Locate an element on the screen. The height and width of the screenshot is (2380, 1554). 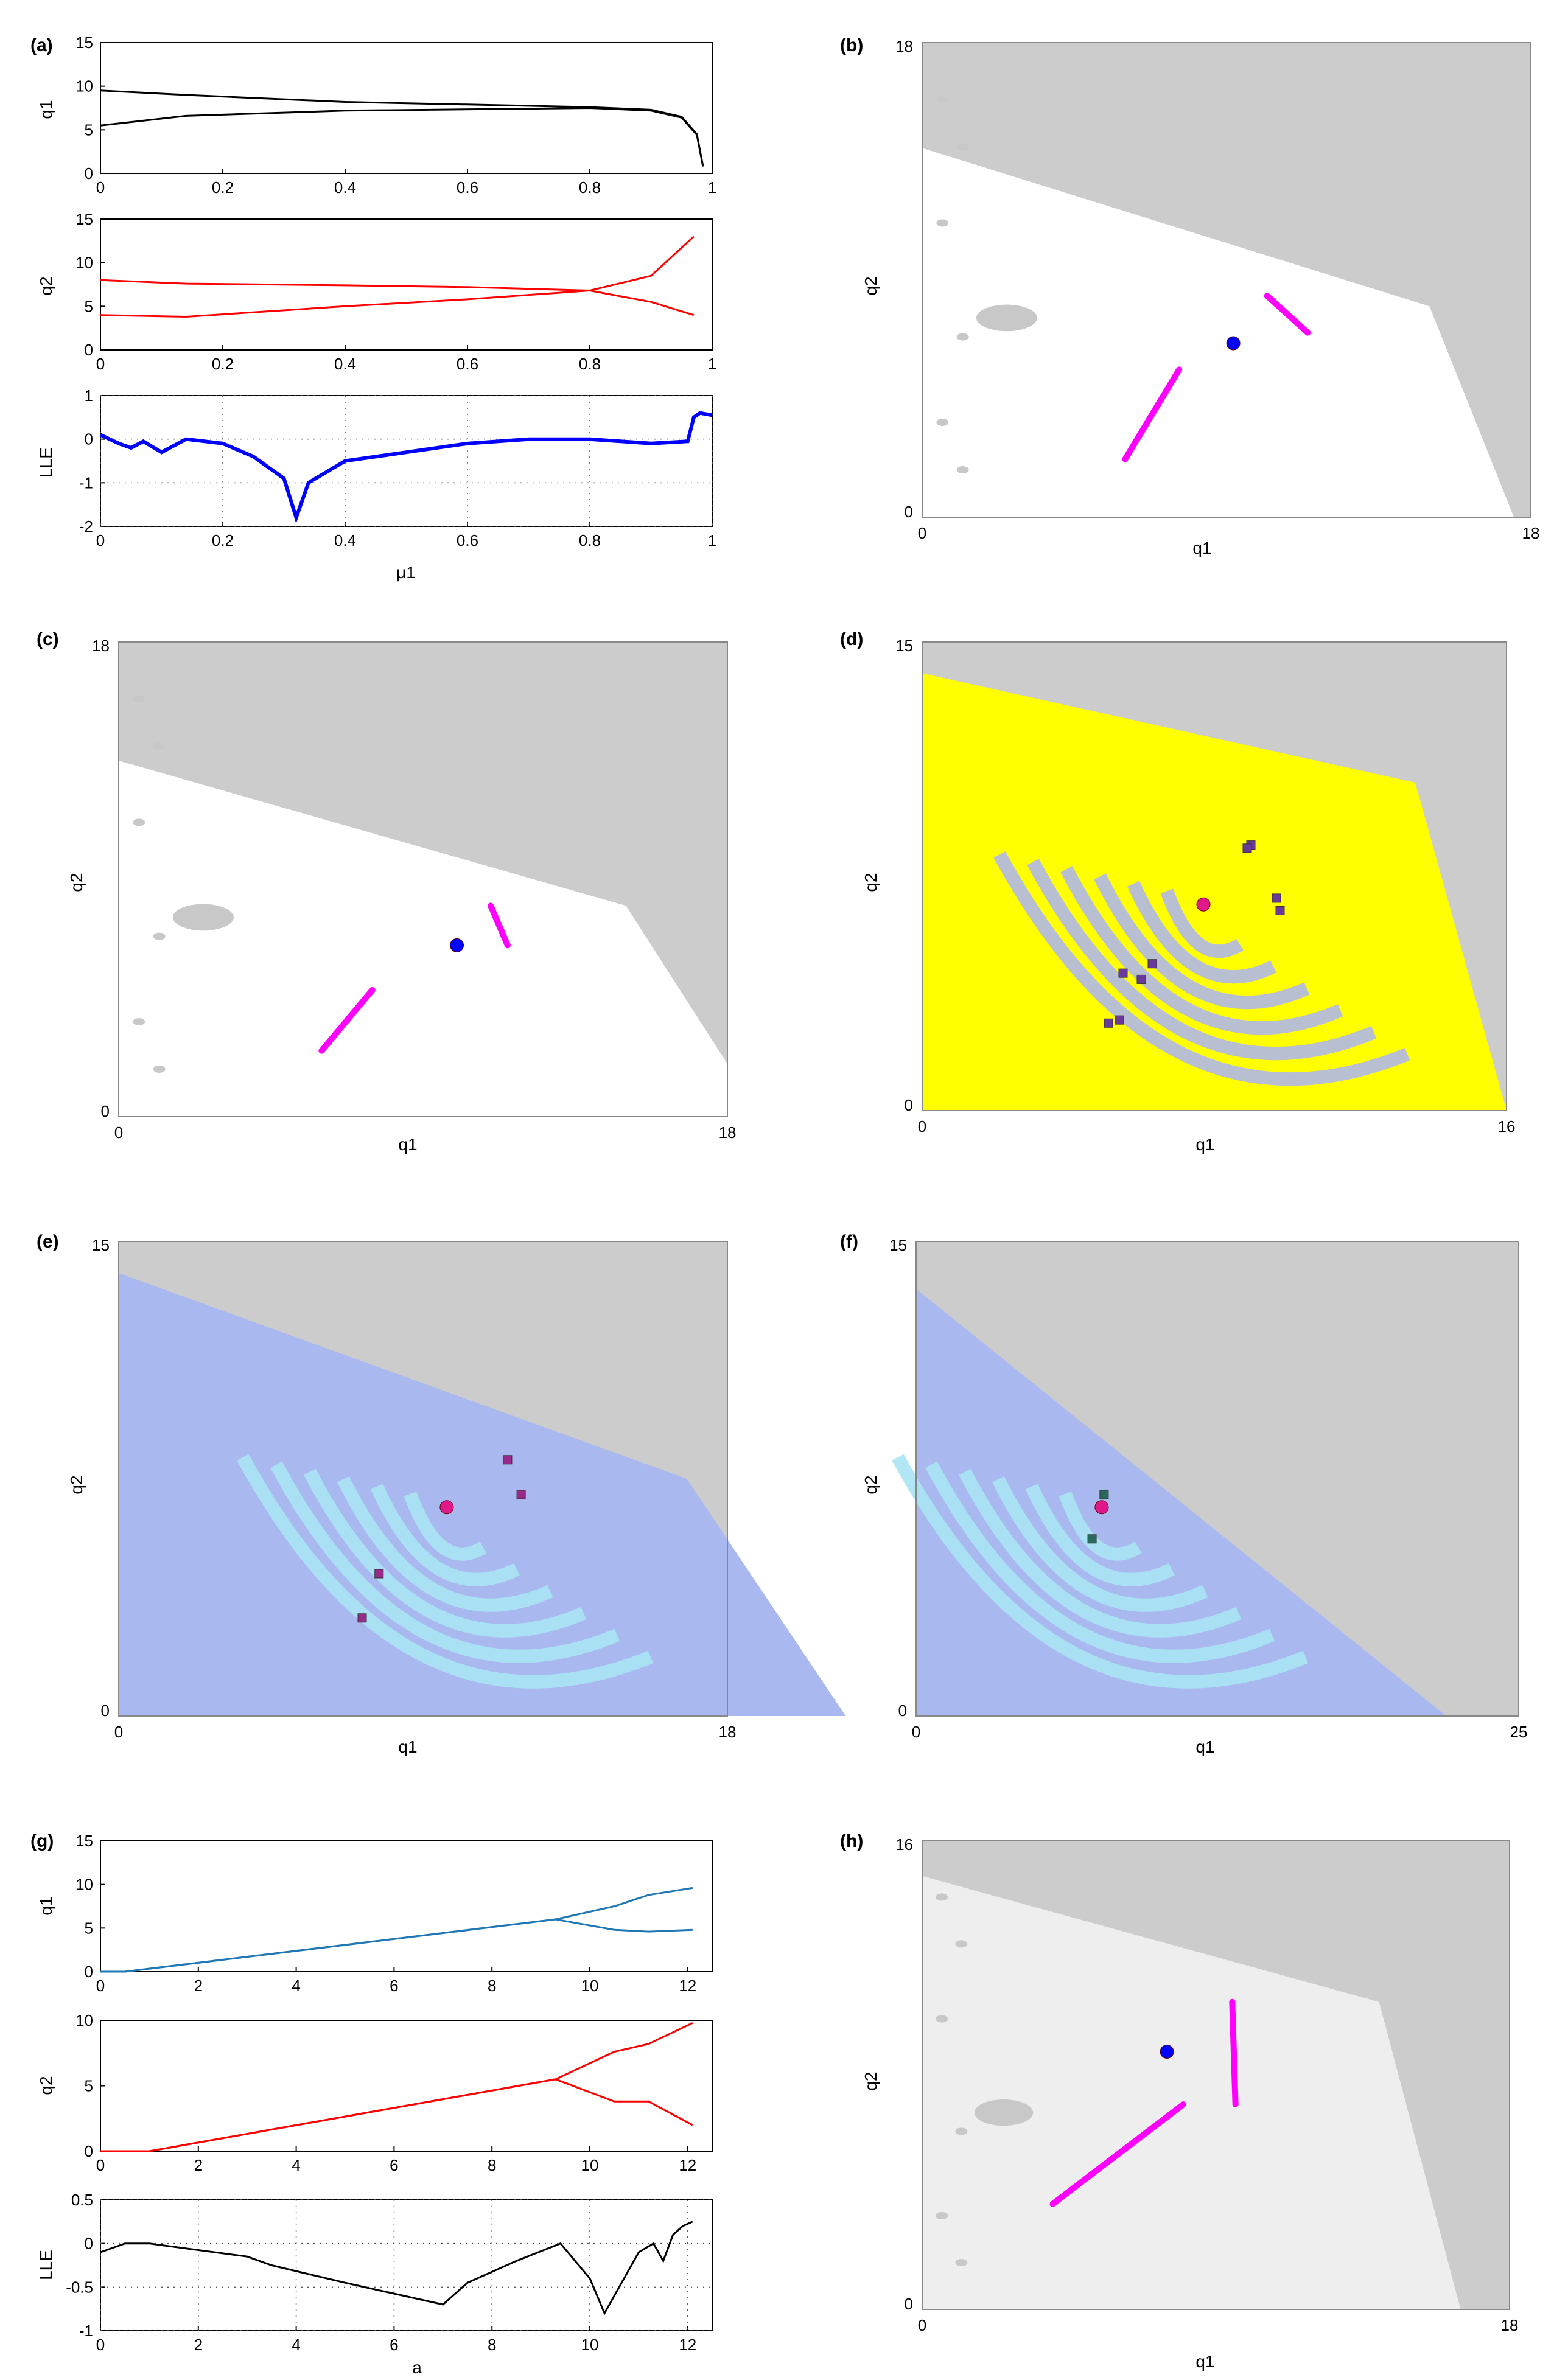
x-tick-label: 16 is located at coordinates (1507, 1126).